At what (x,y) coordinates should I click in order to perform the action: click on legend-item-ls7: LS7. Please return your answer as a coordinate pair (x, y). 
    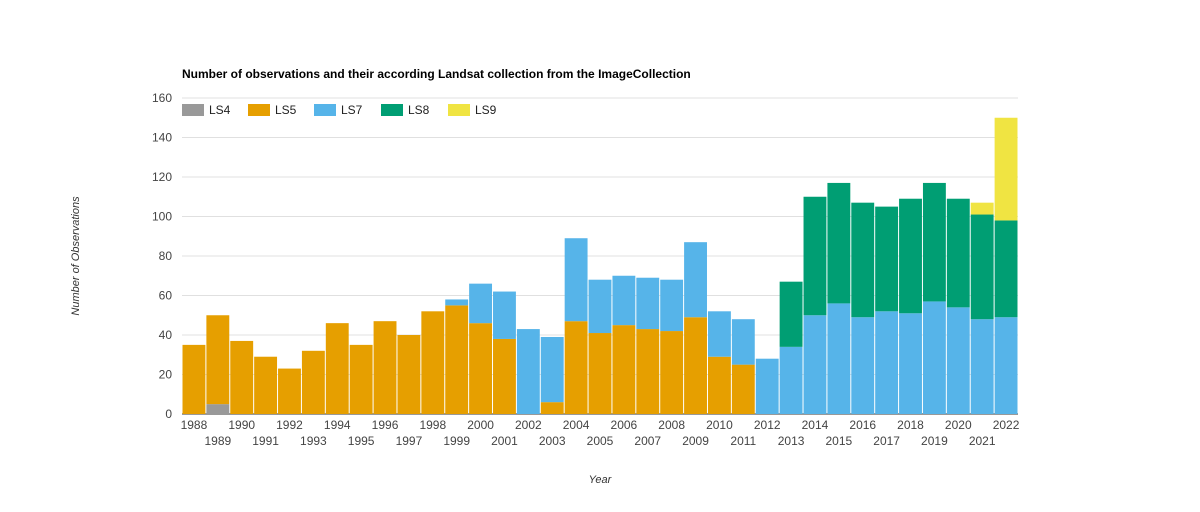
    Looking at the image, I should click on (338, 110).